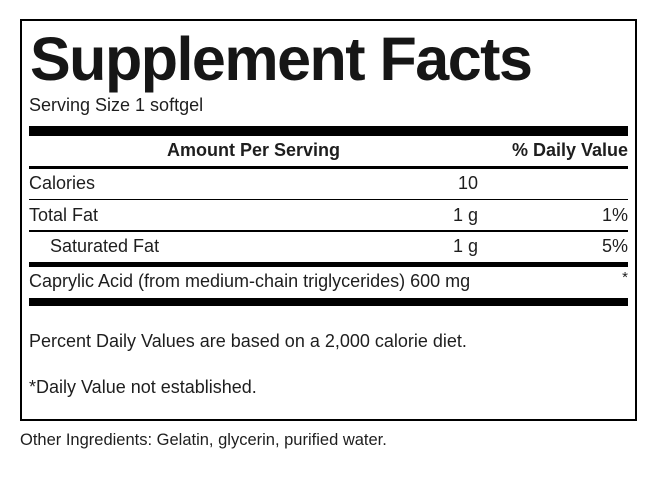  What do you see at coordinates (614, 214) in the screenshot?
I see `nutrient-dv: 1%` at bounding box center [614, 214].